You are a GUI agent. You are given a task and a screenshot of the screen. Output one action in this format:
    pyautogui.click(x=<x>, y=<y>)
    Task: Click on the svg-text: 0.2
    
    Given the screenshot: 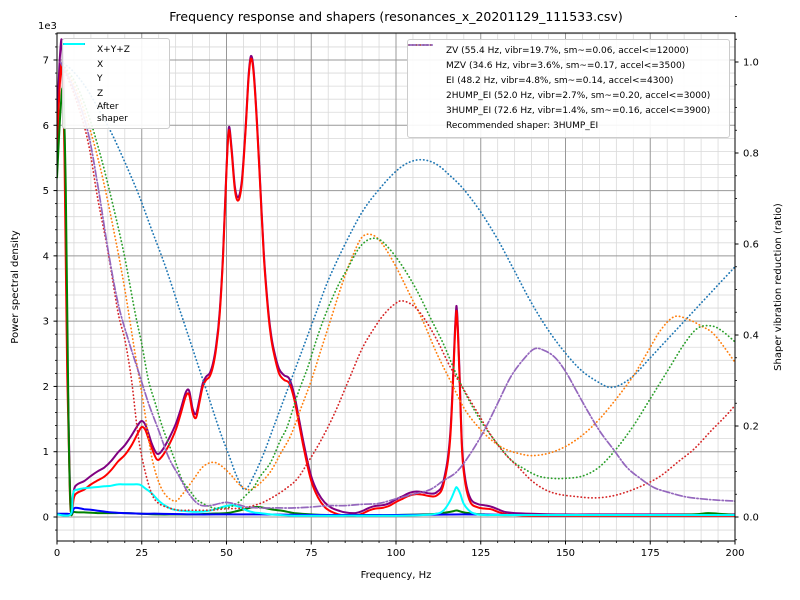 What is the action you would take?
    pyautogui.click(x=751, y=427)
    